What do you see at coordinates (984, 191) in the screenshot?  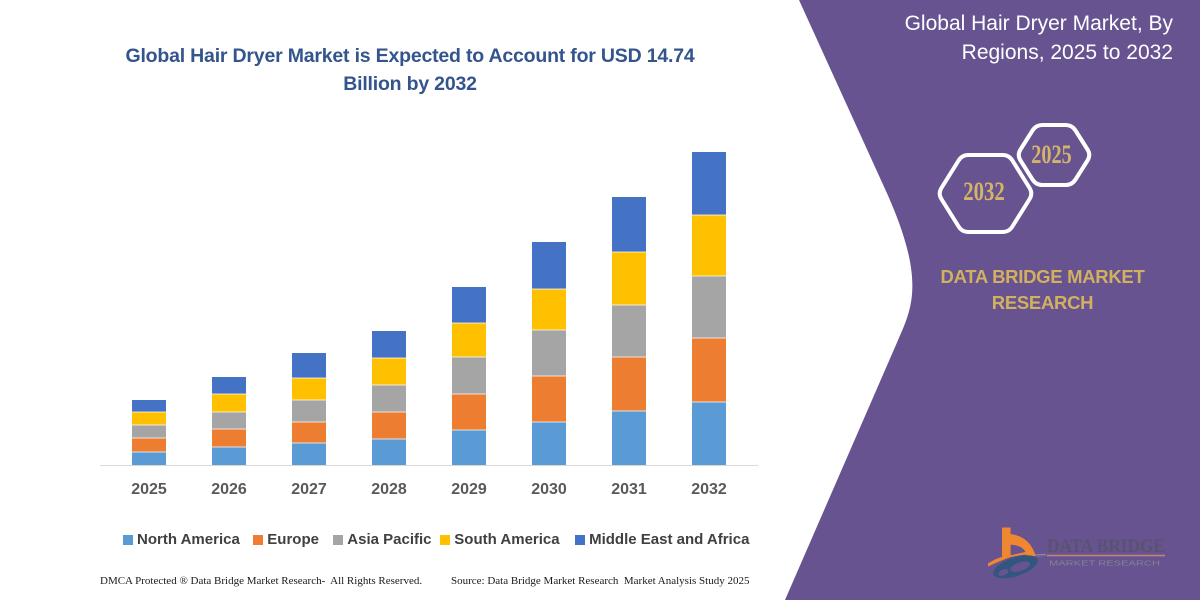 I see `svg-text: 2032` at bounding box center [984, 191].